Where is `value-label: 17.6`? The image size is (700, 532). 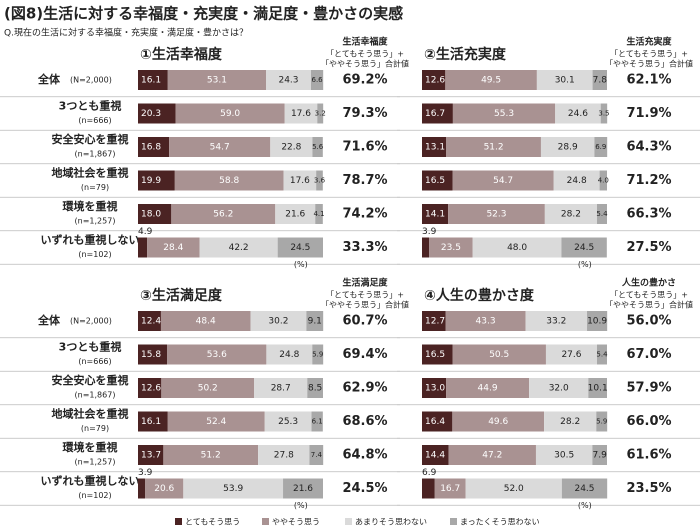 value-label: 17.6 is located at coordinates (300, 181).